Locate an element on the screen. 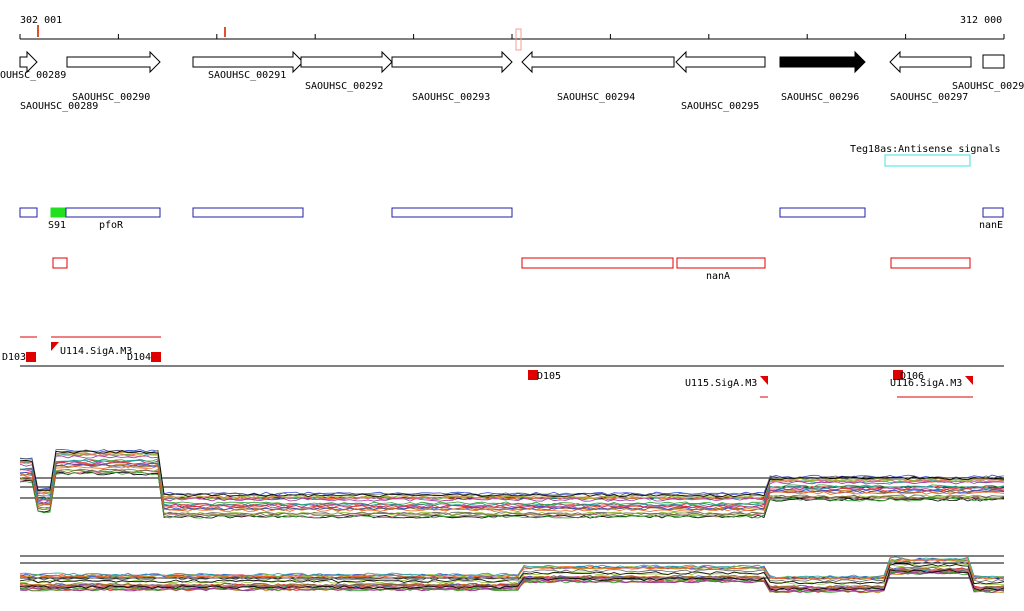  gene-label: SAOUHSC_00294 is located at coordinates (596, 97).